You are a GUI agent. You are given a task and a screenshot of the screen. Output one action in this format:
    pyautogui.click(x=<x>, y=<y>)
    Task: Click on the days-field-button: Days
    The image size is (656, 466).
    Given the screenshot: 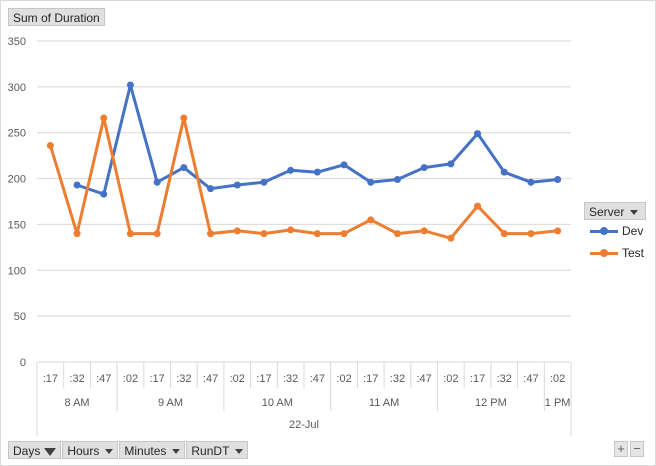 What is the action you would take?
    pyautogui.click(x=35, y=450)
    